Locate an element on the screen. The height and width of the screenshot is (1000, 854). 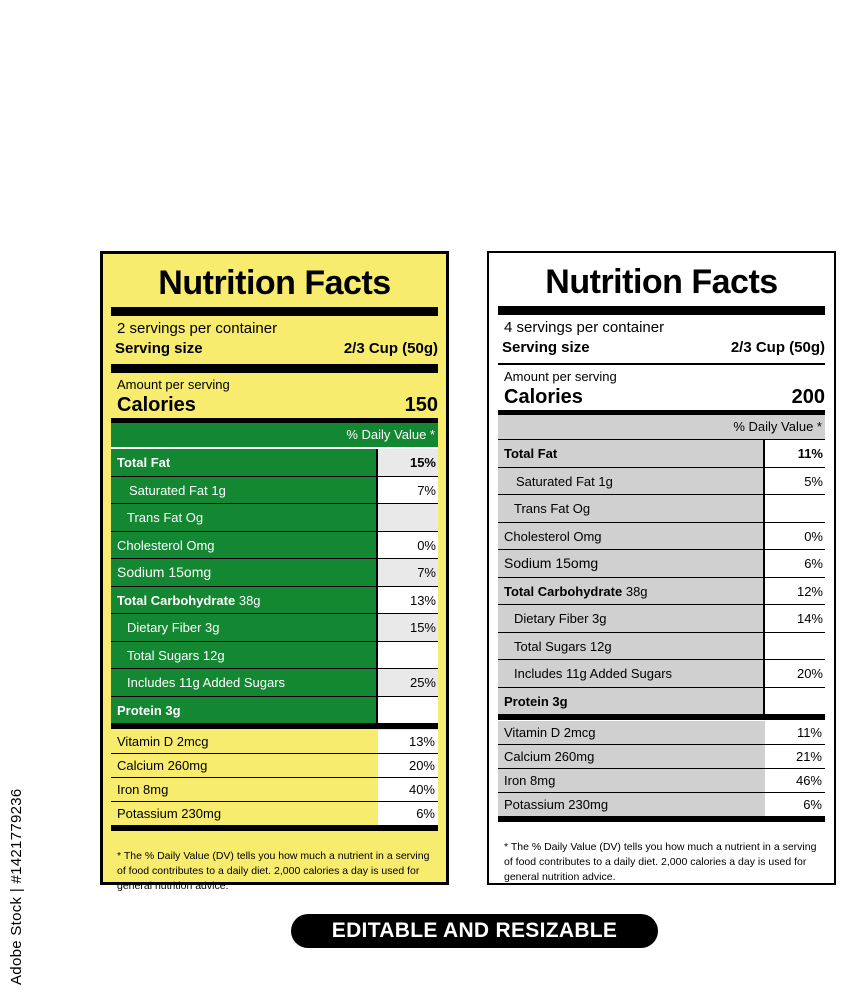
nutrient-row-total-carbohydrate: Total Carbohydrate 38g 12% is located at coordinates (661, 591).